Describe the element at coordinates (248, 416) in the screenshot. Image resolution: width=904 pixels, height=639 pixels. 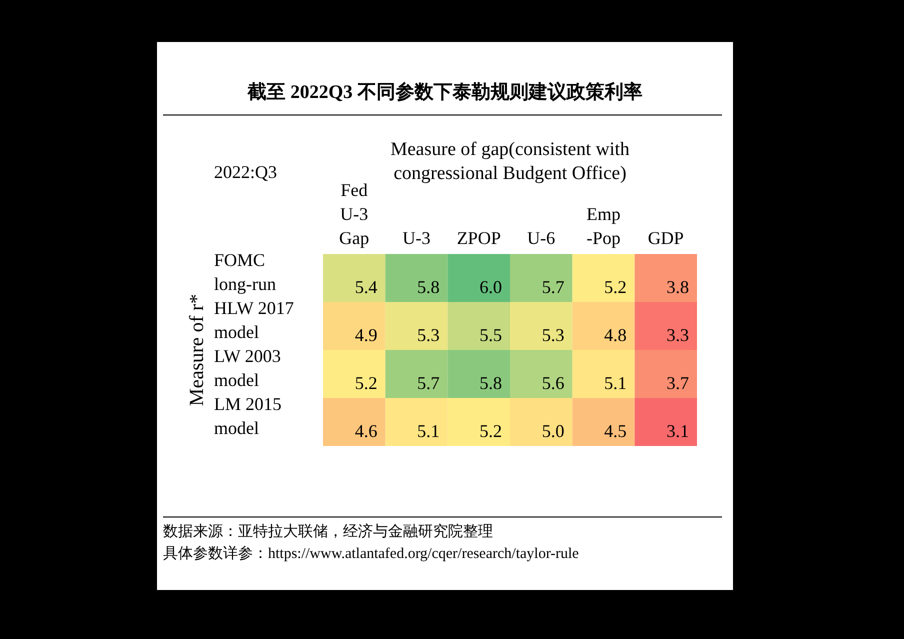
I see `y-tick-label: LM 2015 model` at that location.